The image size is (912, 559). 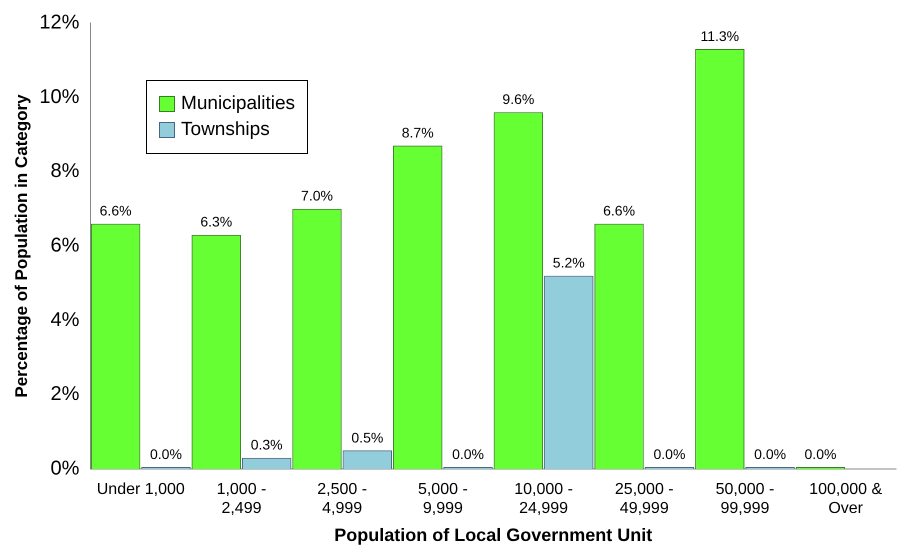 I want to click on x-tick-label: Under 1,000, so click(x=140, y=489).